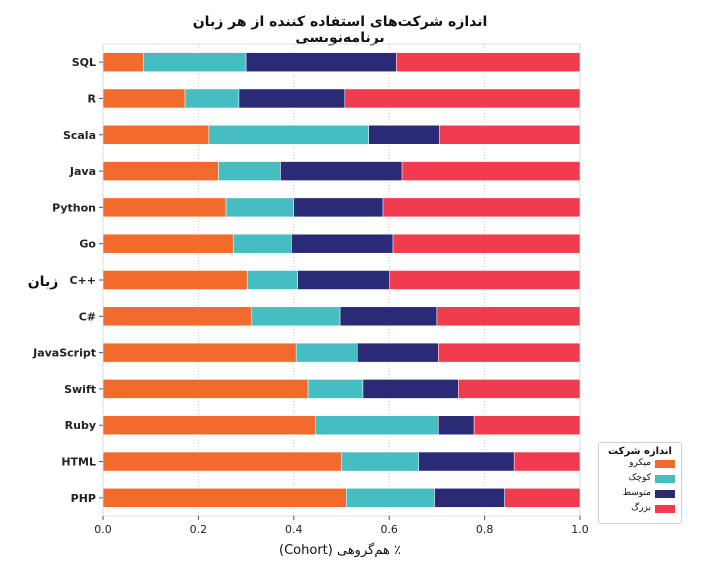 The width and height of the screenshot is (715, 580). I want to click on legend-swatch-micro, so click(665, 464).